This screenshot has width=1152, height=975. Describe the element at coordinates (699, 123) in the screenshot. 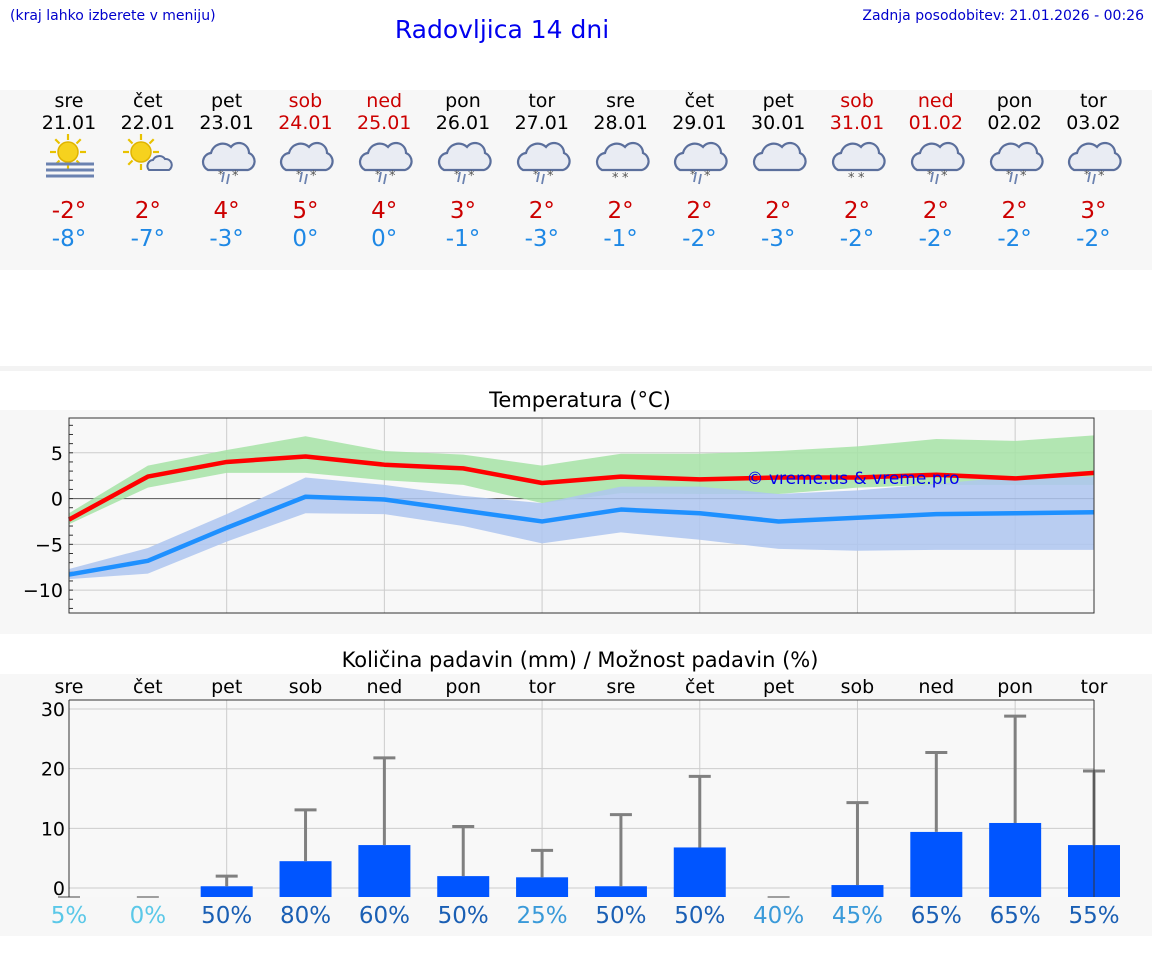

I see `day-date: 29.01` at that location.